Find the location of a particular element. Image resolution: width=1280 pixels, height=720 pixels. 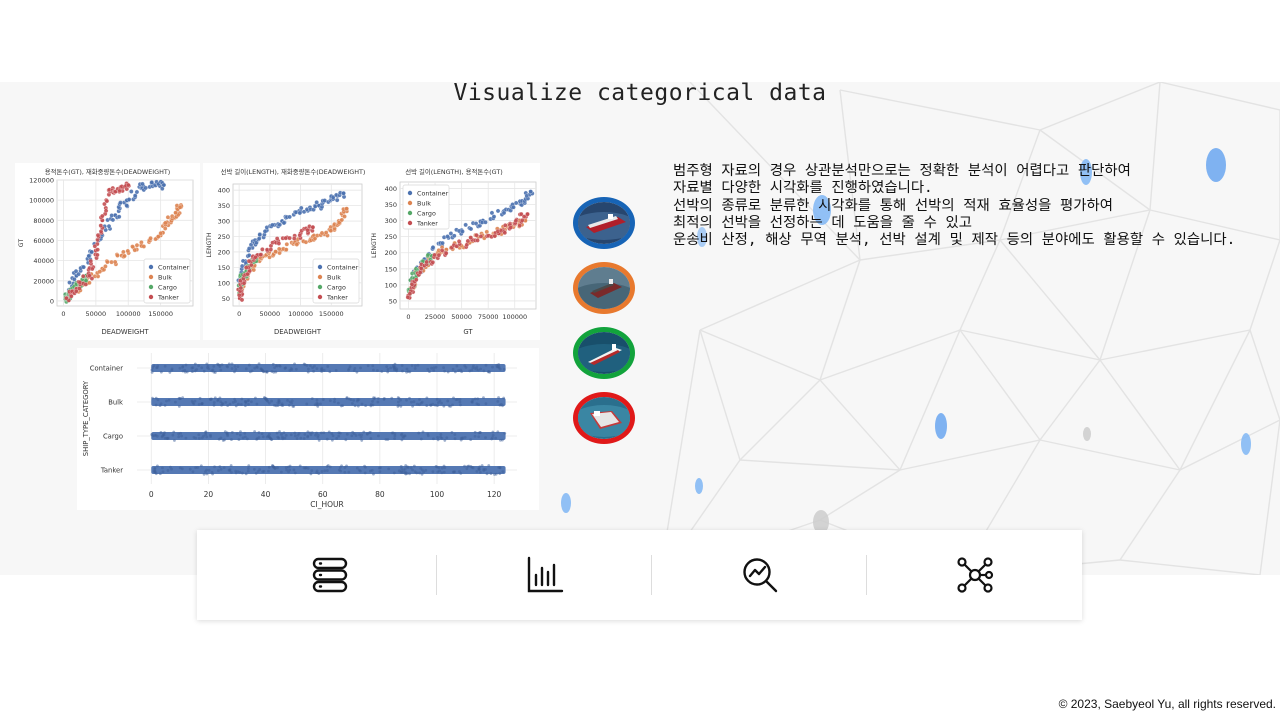

plot-area is located at coordinates (327, 418).